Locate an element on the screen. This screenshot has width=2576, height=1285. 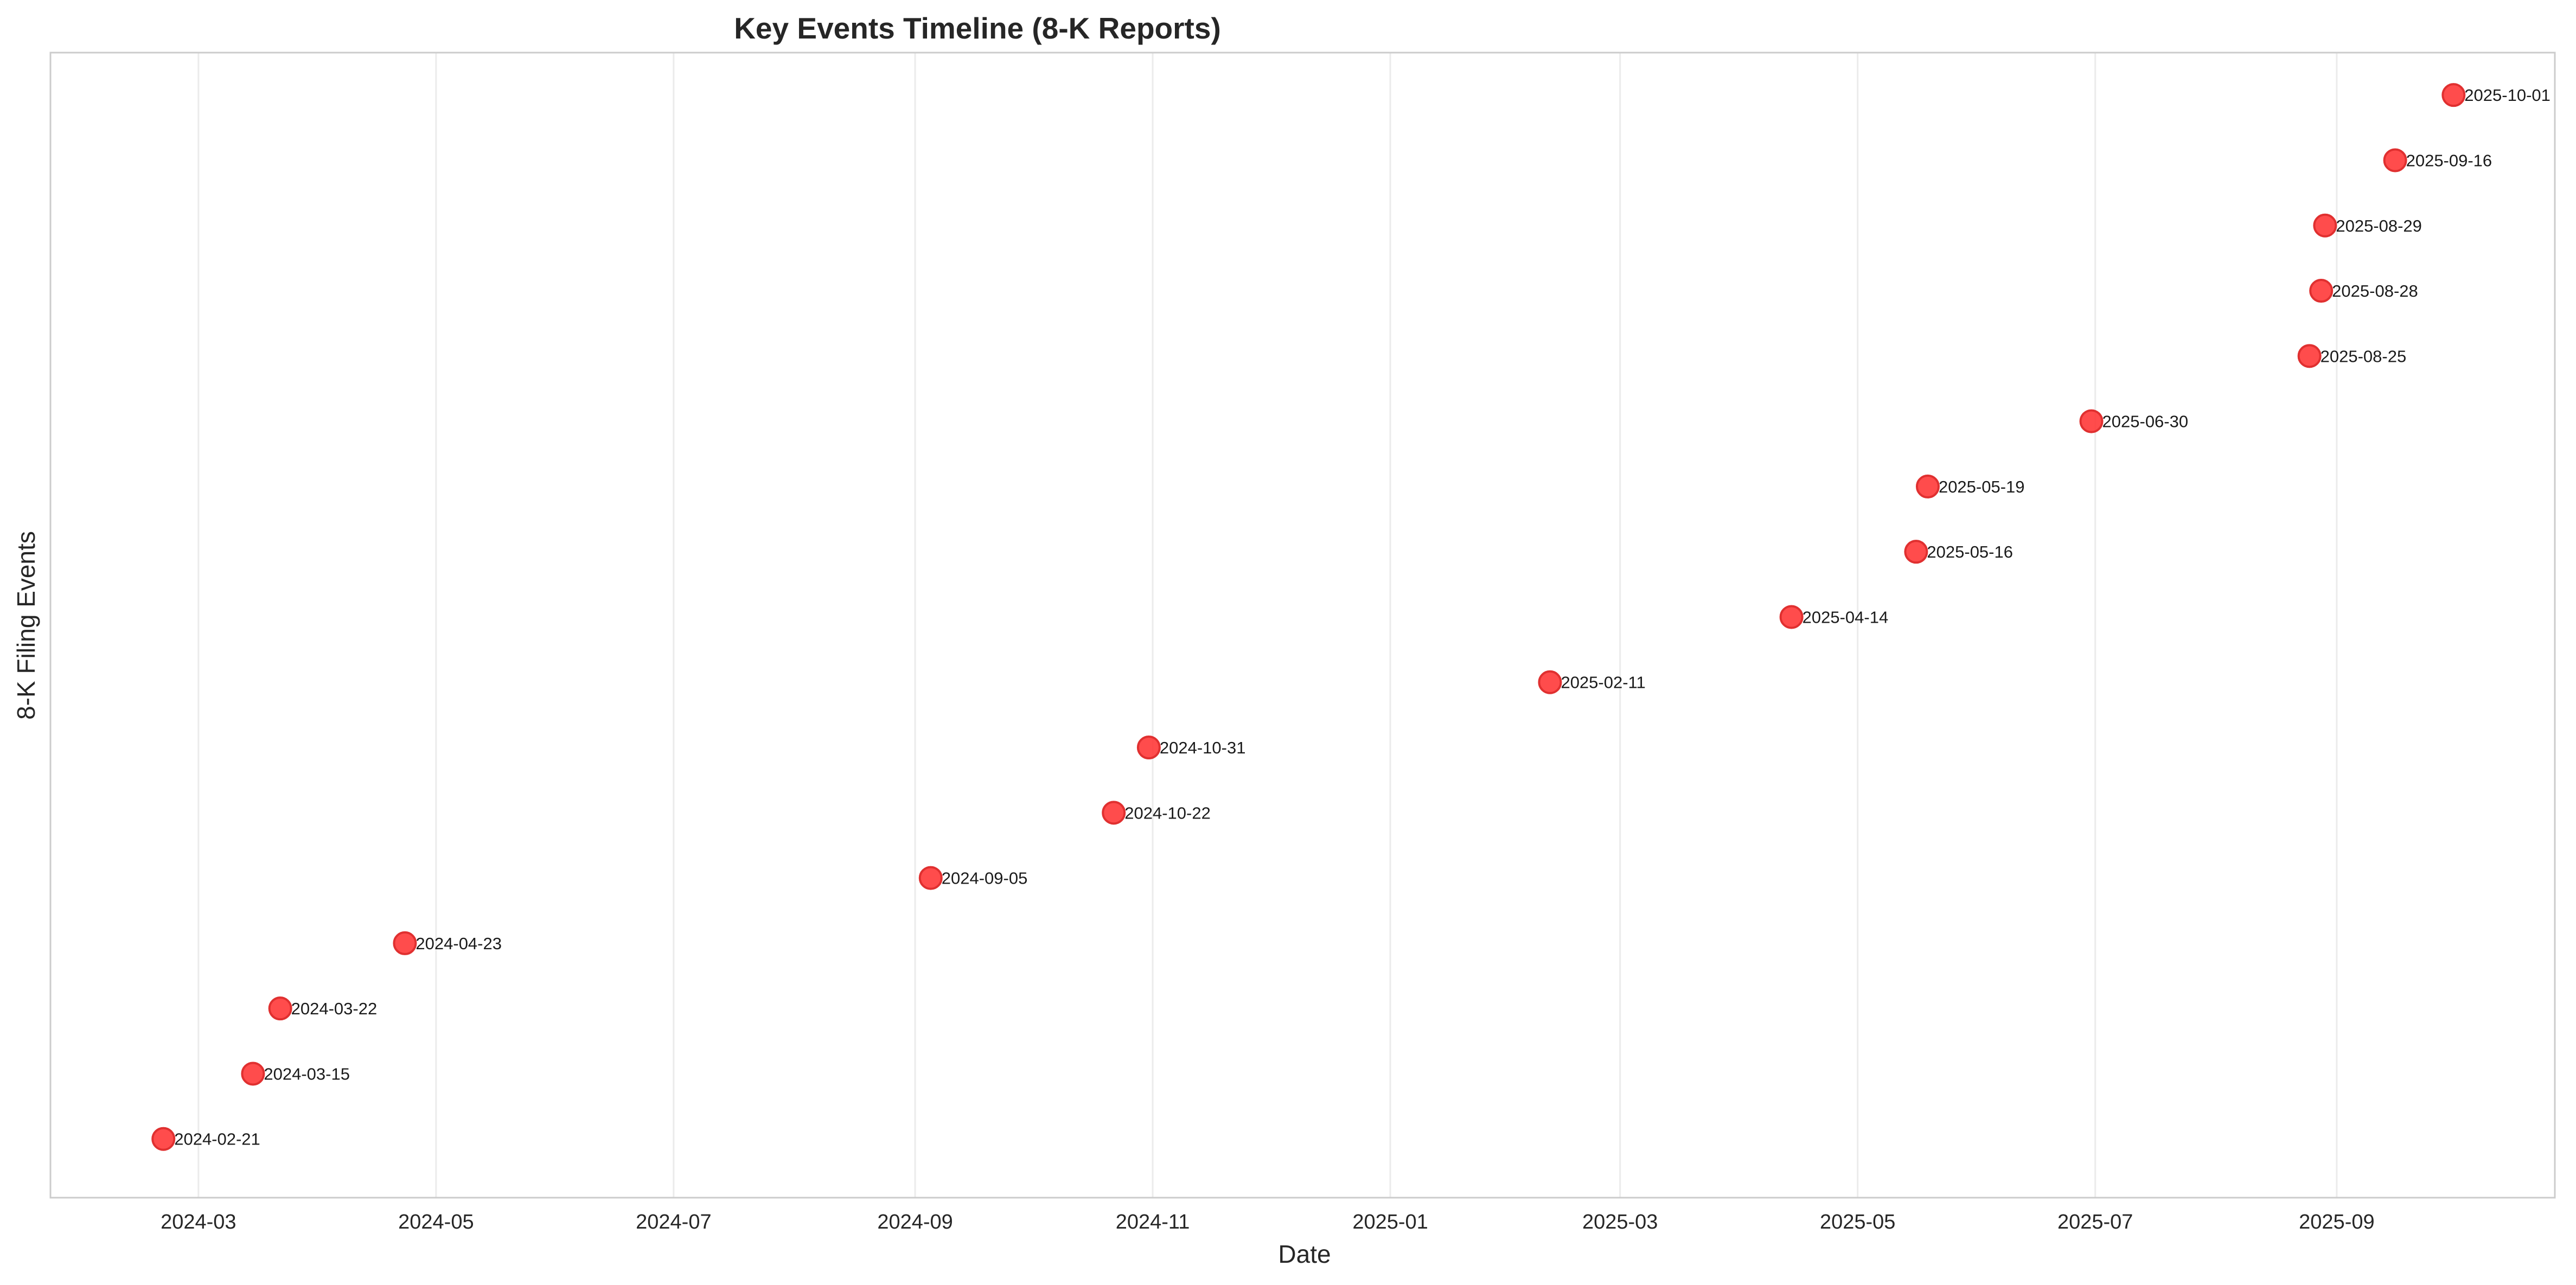
event-date-label: 2024-10-31 is located at coordinates (1203, 747).